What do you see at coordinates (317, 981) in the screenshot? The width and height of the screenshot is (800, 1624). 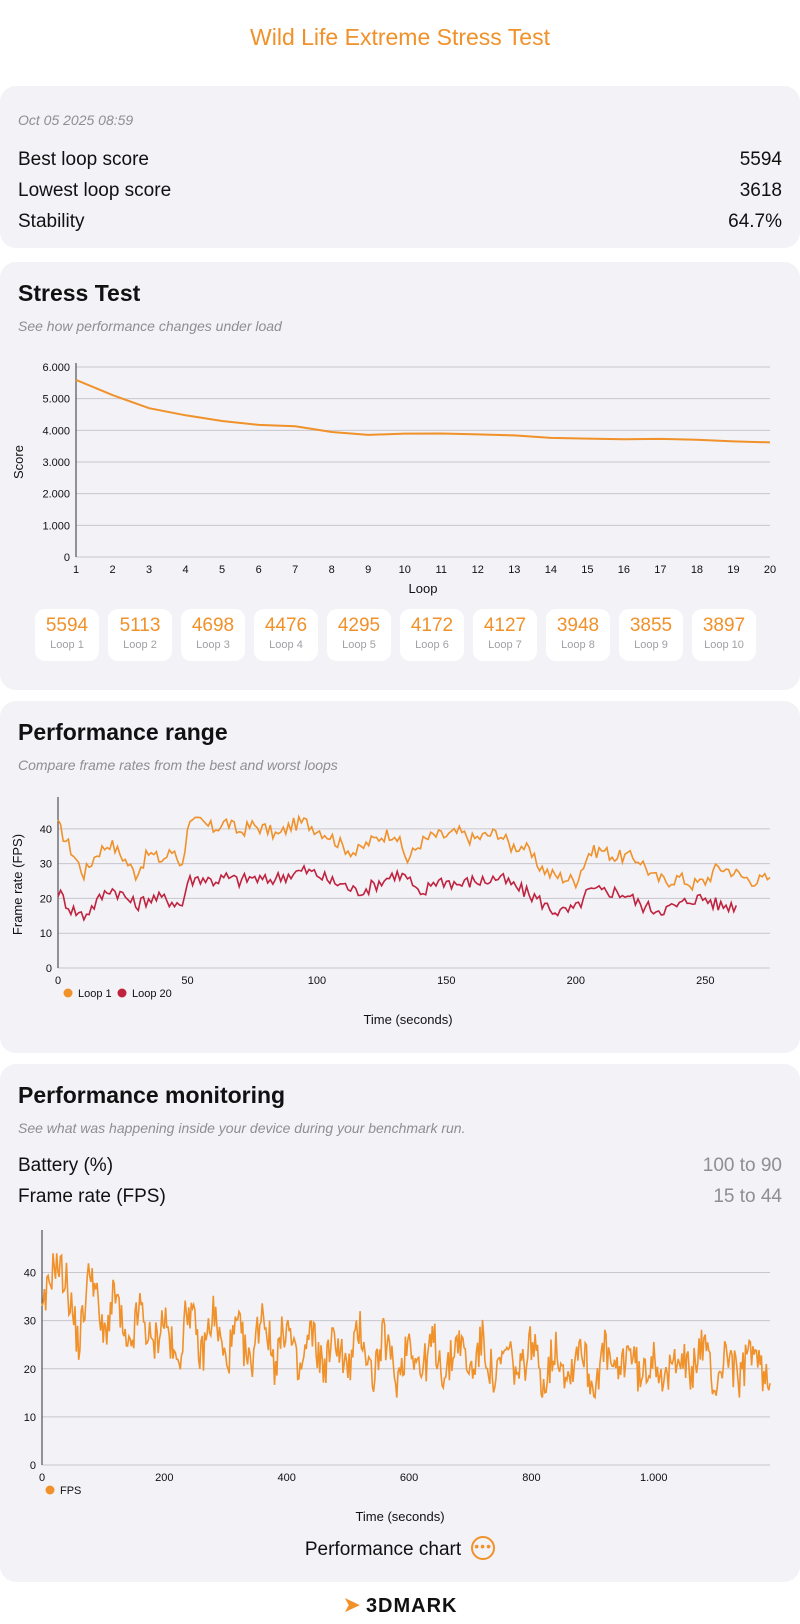 I see `x-tick-label: 100` at bounding box center [317, 981].